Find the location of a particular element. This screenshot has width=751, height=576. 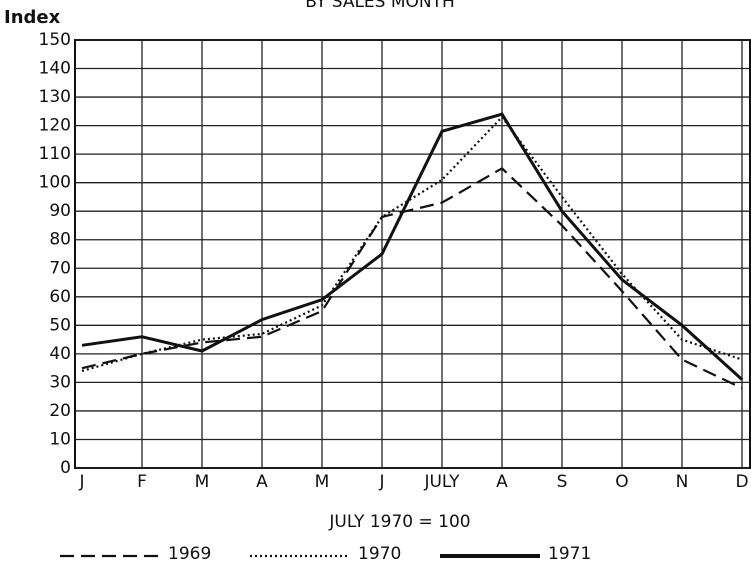

y-tick-label: 10 is located at coordinates (60, 439).